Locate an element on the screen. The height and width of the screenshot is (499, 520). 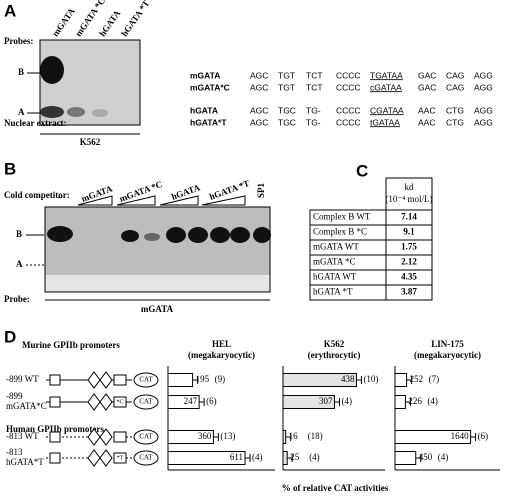
lane-label: hGATA is located at coordinates (109, 23).